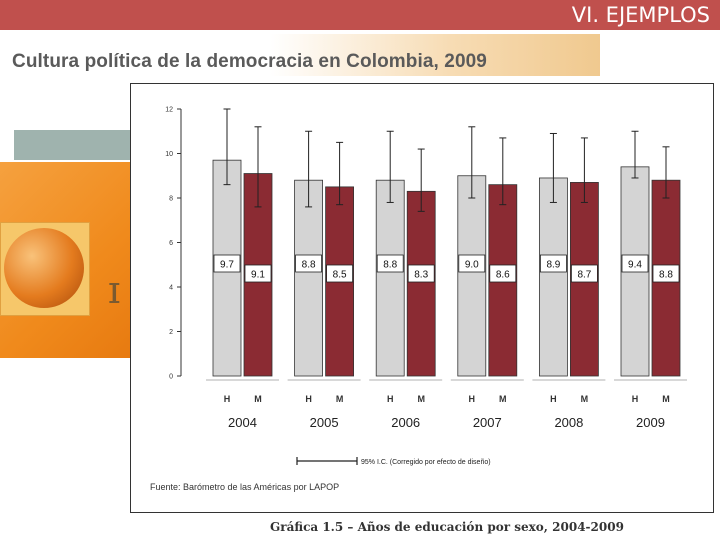  What do you see at coordinates (171, 332) in the screenshot?
I see `y-tick-label: 2` at bounding box center [171, 332].